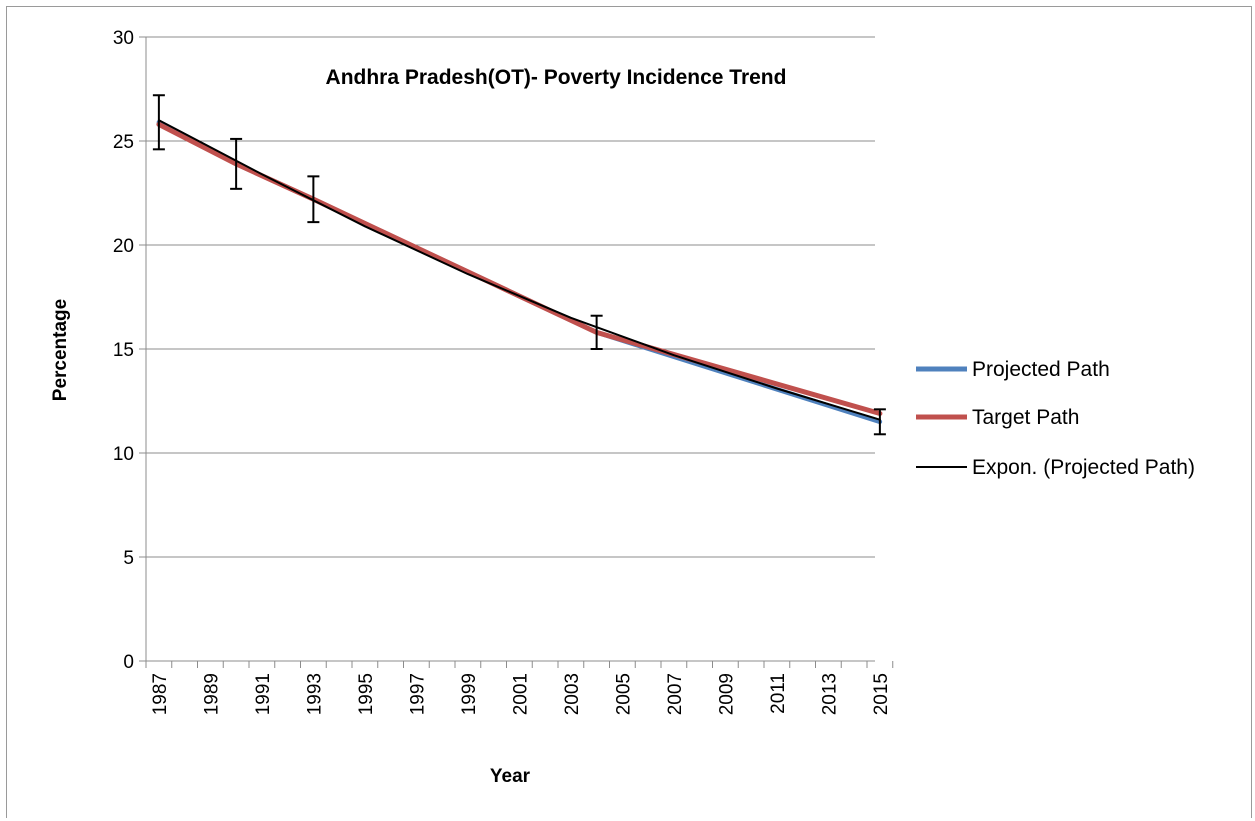  I want to click on x-tick-label: 1991, so click(263, 694).